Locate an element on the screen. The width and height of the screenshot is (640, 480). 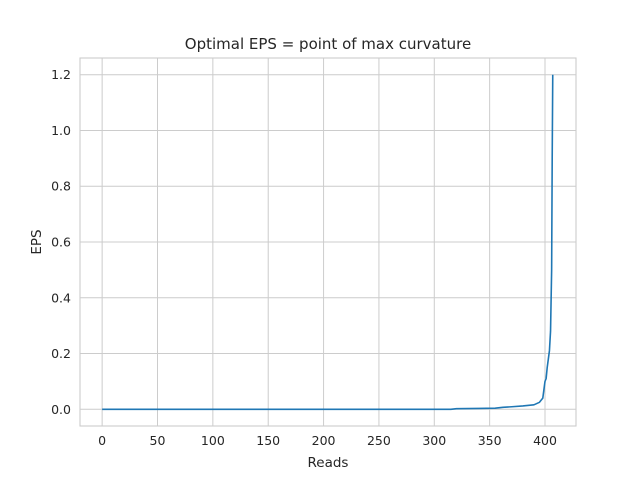
y-axis-label: EPS is located at coordinates (37, 241).